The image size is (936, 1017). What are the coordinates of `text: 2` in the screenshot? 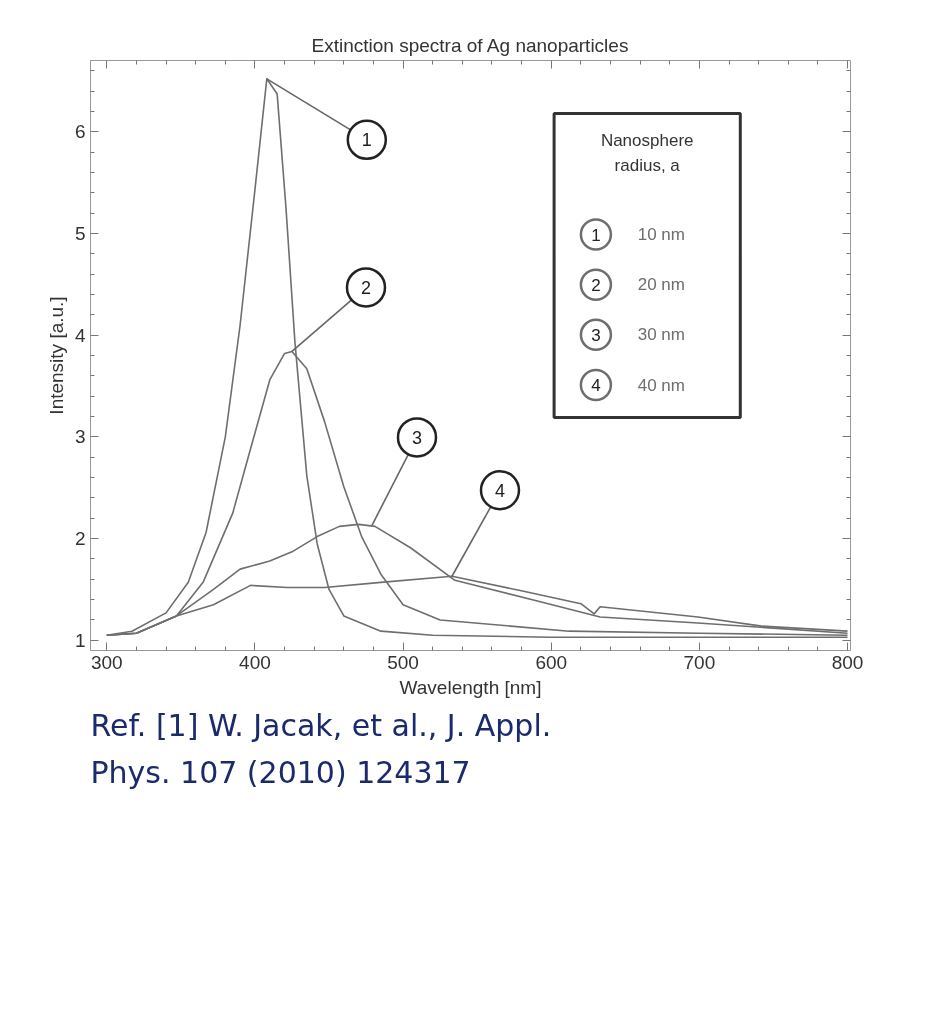 It's located at (596, 285).